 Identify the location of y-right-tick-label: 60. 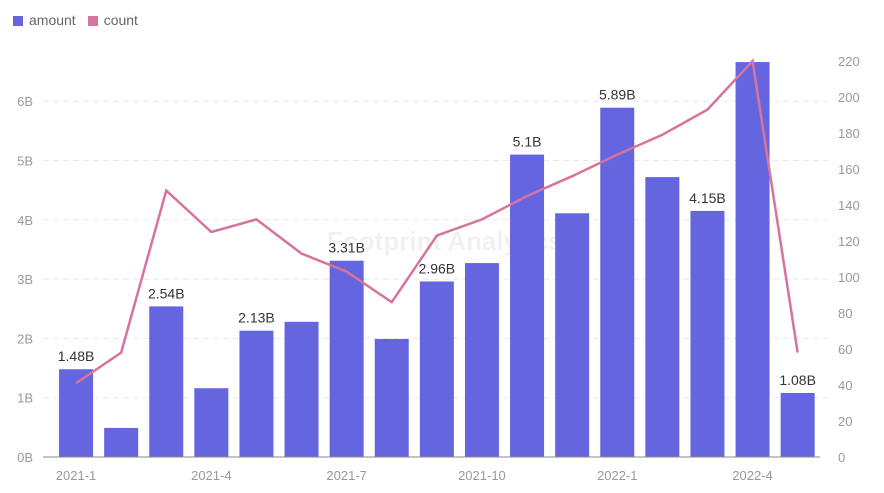
(845, 349).